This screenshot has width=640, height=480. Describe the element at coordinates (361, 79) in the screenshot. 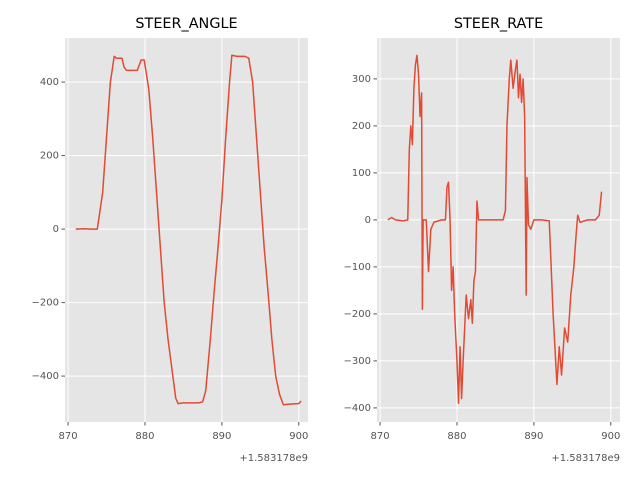

I see `y-tick-label: 300` at that location.